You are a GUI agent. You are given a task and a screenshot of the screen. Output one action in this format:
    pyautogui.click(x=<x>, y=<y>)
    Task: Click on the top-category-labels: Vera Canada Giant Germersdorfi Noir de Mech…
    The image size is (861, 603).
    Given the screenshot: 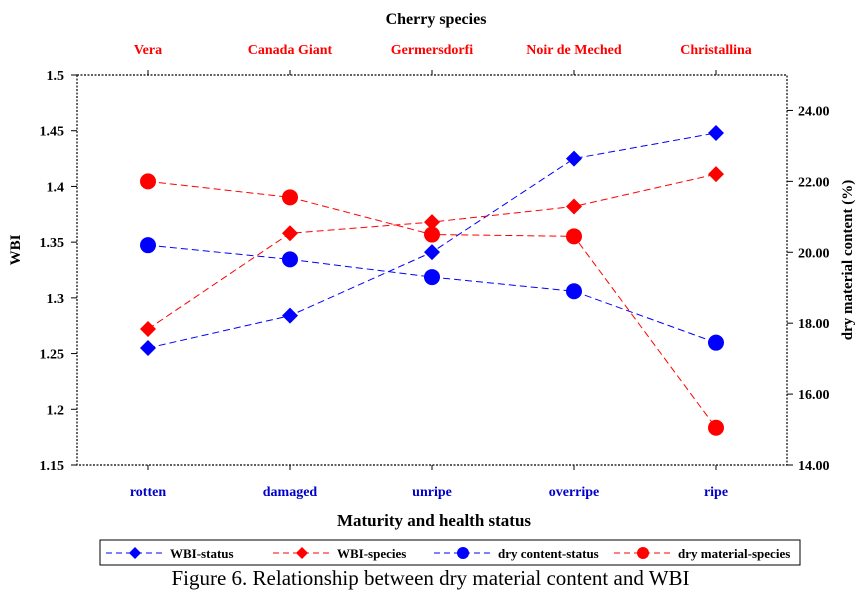 What is the action you would take?
    pyautogui.click(x=443, y=59)
    